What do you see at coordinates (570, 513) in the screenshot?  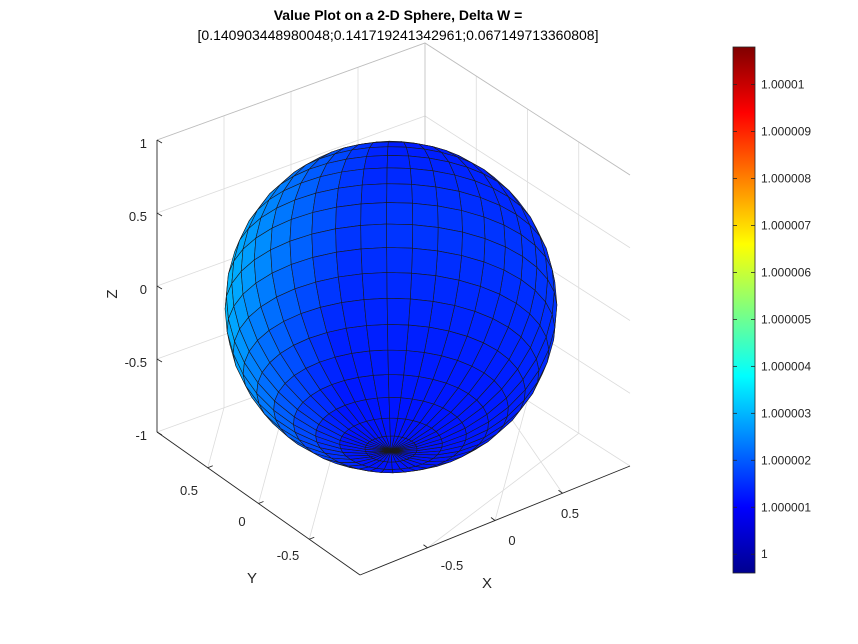 I see `x-tick-label: 0.5` at bounding box center [570, 513].